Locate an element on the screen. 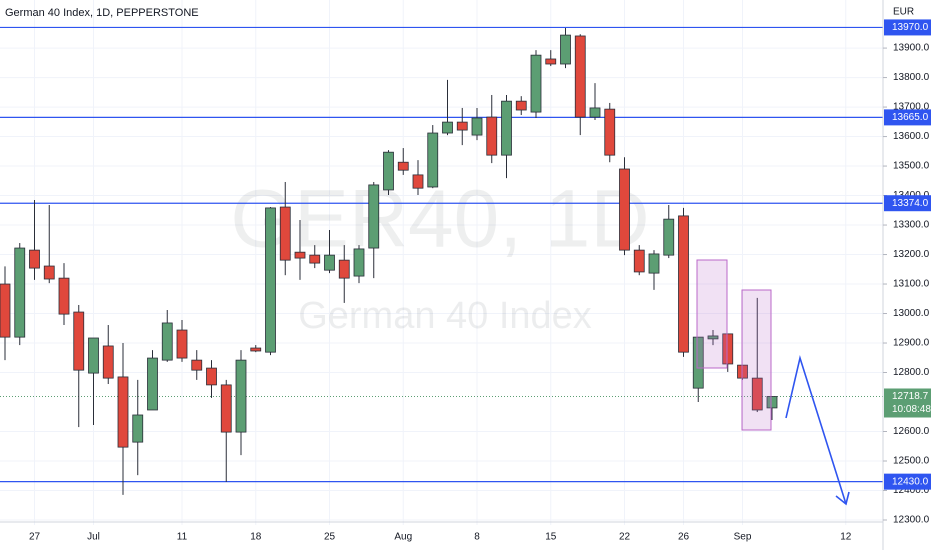 This screenshot has width=932, height=550. y-tick-label: 12400.0 is located at coordinates (911, 490).